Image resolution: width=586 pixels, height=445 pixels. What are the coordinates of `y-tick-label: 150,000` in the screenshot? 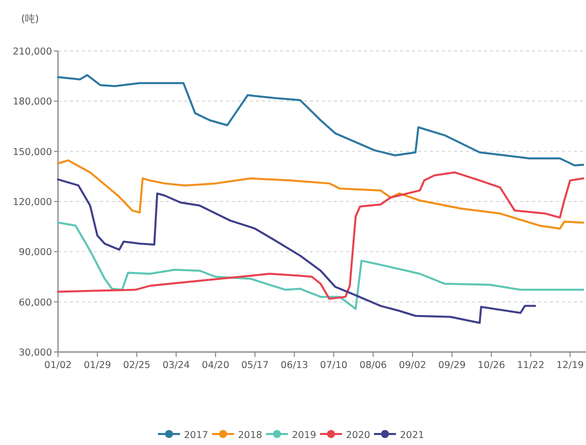 It's located at (32, 152).